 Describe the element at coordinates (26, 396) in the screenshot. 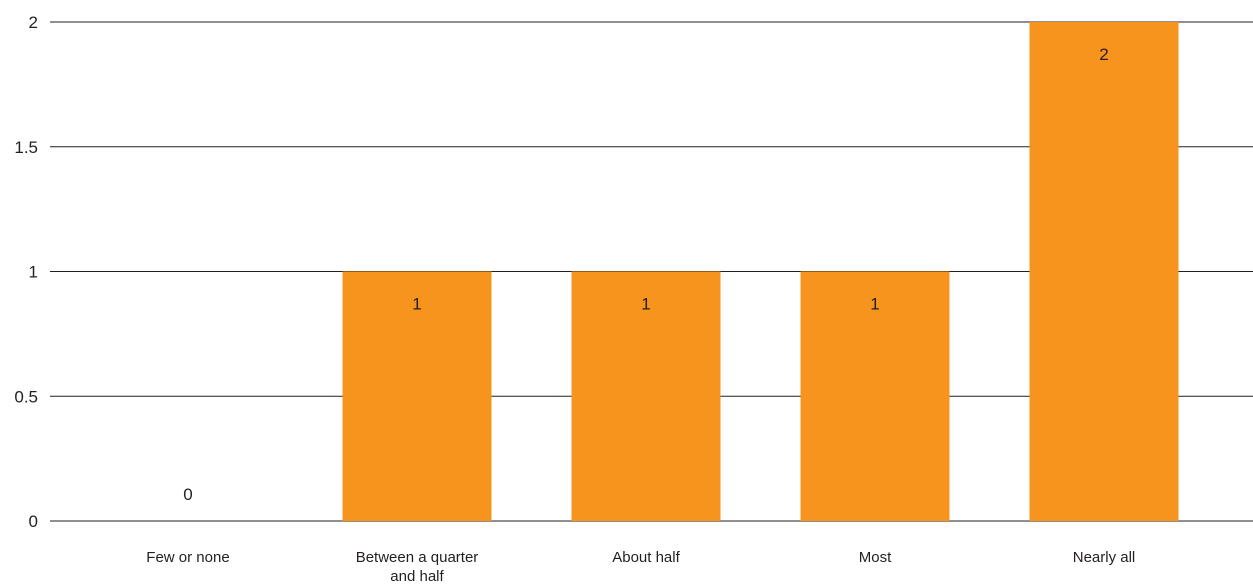

I see `y-tick-label: 0.5` at that location.